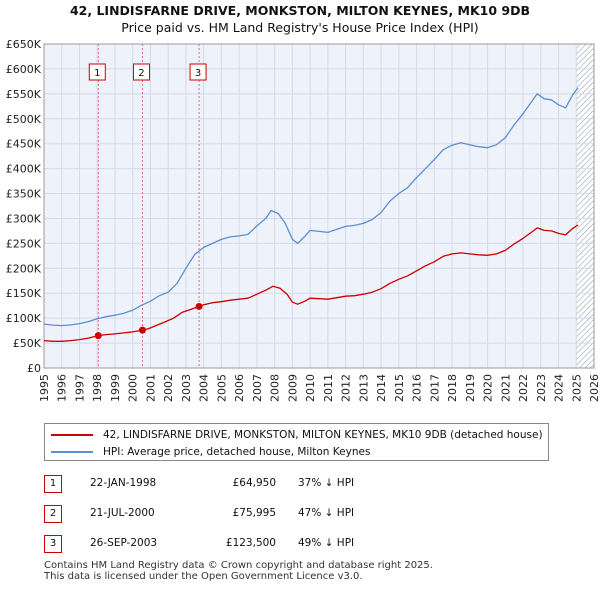 The height and width of the screenshot is (590, 600). Describe the element at coordinates (62, 388) in the screenshot. I see `x-tick-label: 1996` at that location.